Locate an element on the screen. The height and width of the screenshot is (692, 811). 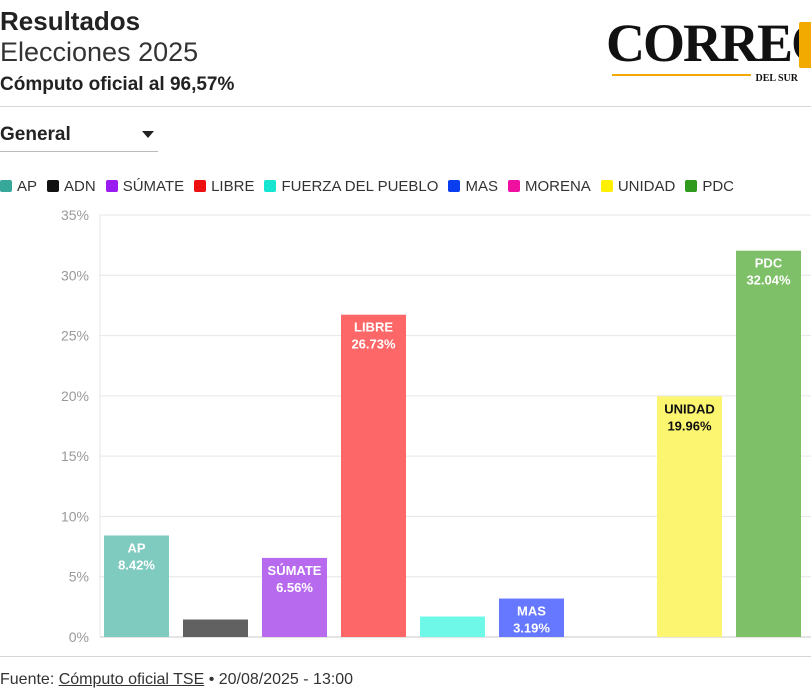
bar-value-label: 8.42% is located at coordinates (136, 564).